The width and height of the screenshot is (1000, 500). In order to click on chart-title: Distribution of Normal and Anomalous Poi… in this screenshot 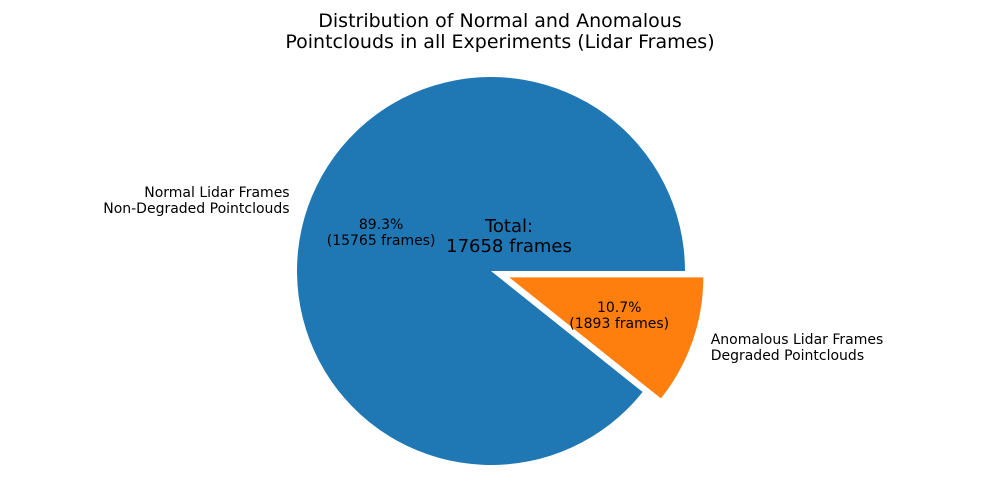, I will do `click(500, 31)`.